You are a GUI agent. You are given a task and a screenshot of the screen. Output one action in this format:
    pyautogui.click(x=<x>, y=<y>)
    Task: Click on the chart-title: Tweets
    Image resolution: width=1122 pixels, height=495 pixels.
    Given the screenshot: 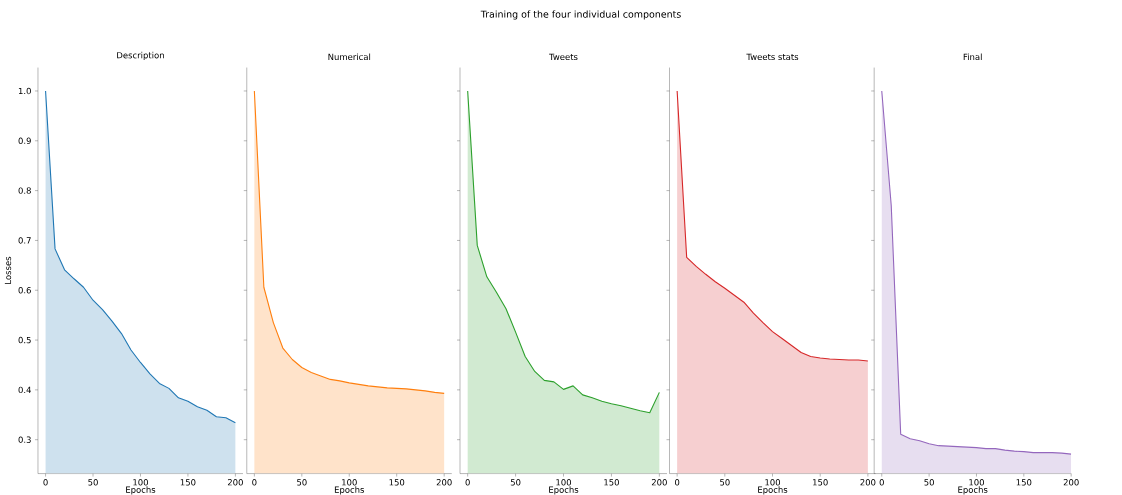 What is the action you would take?
    pyautogui.click(x=563, y=57)
    